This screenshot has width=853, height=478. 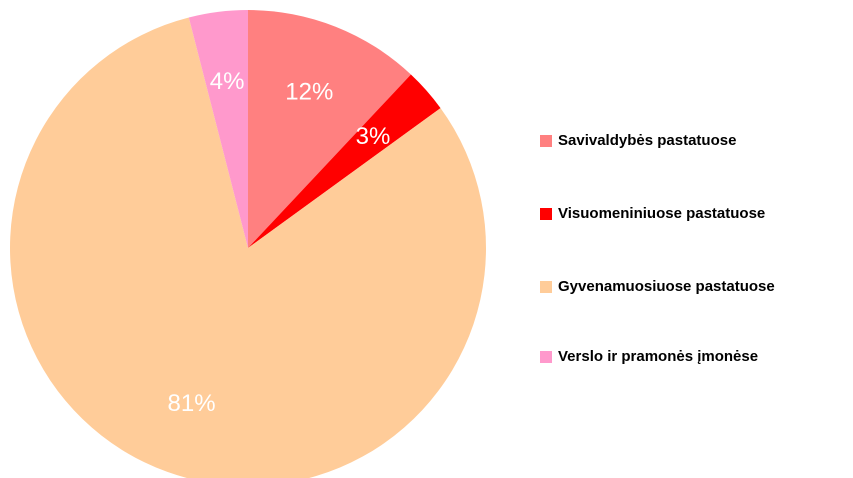 What do you see at coordinates (666, 286) in the screenshot?
I see `legend-label: Gyvenamuosiuose pastatuose` at bounding box center [666, 286].